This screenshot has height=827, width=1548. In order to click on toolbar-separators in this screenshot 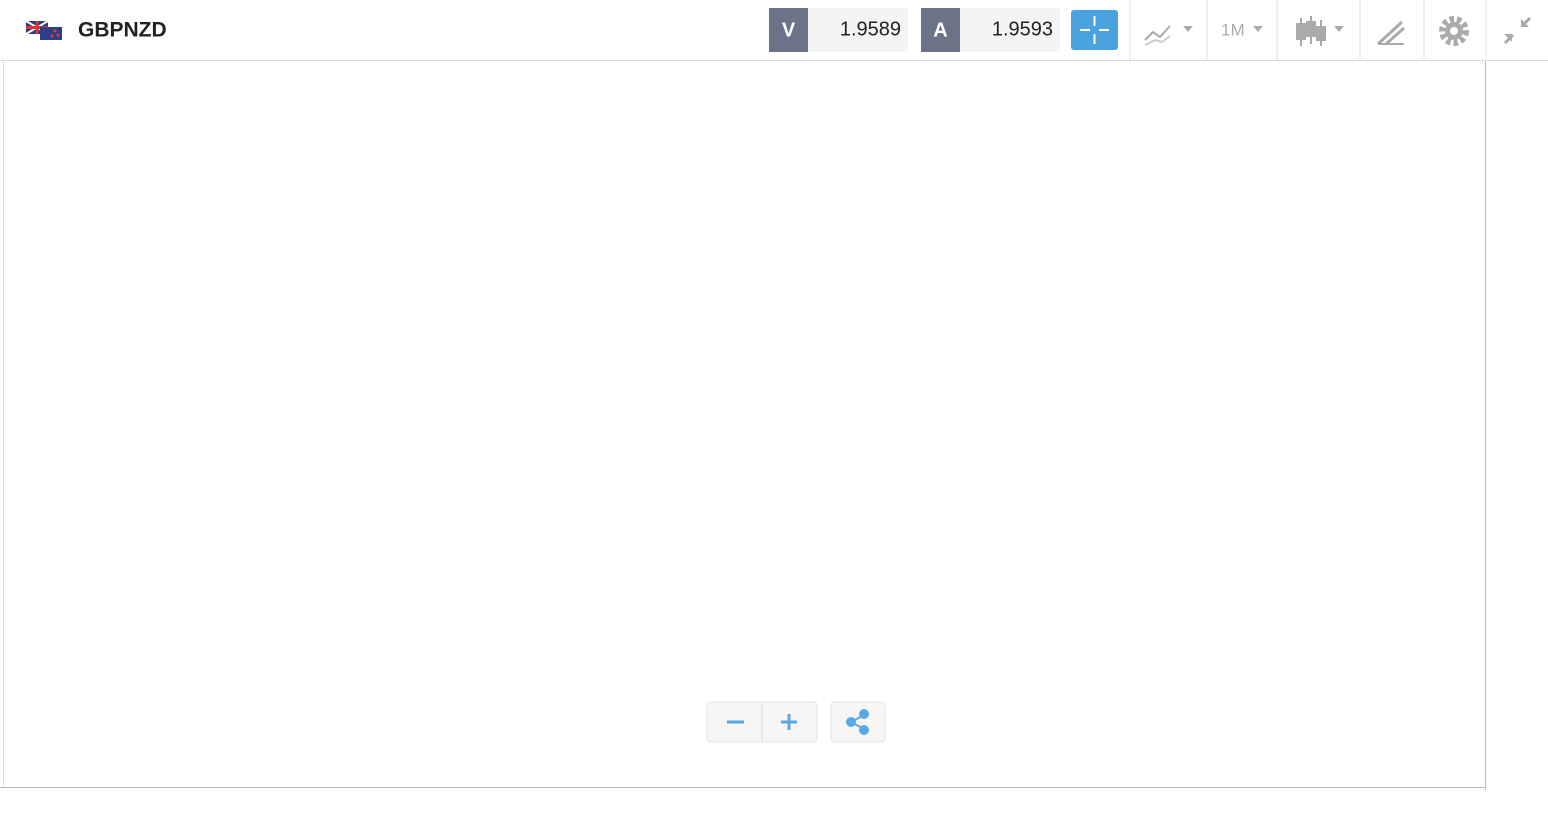, I will do `click(1308, 30)`.